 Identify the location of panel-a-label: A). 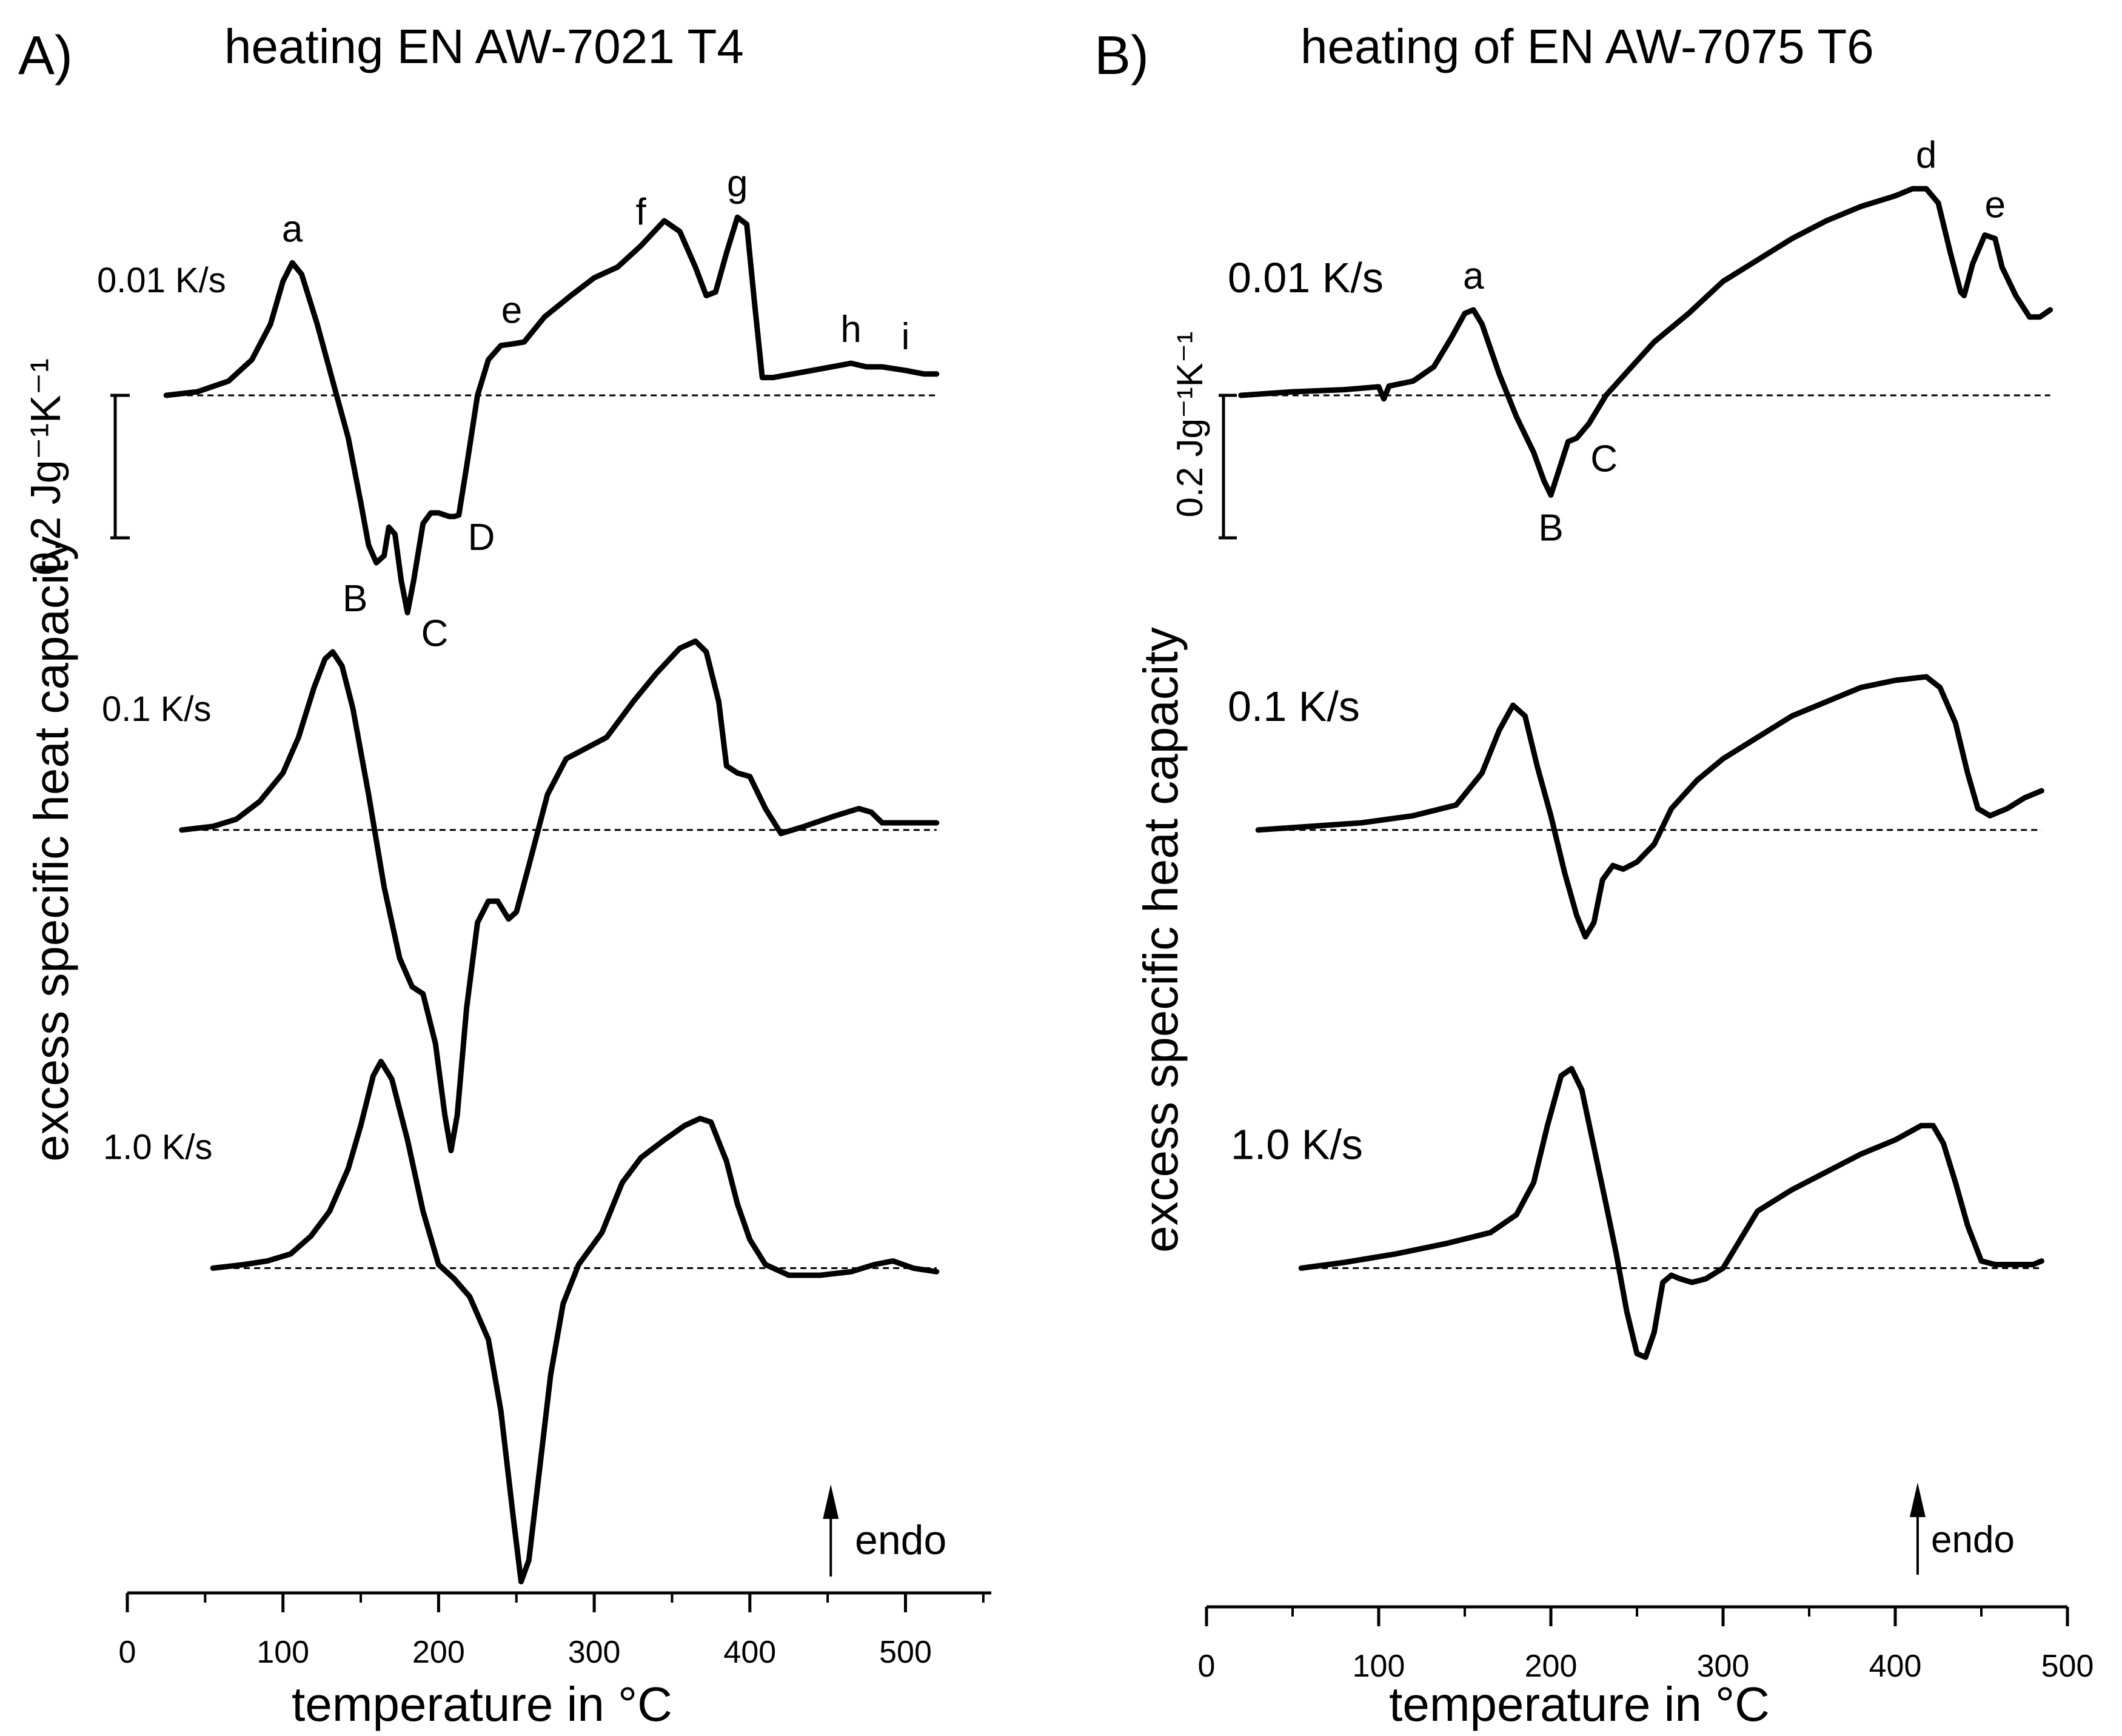
(45, 55).